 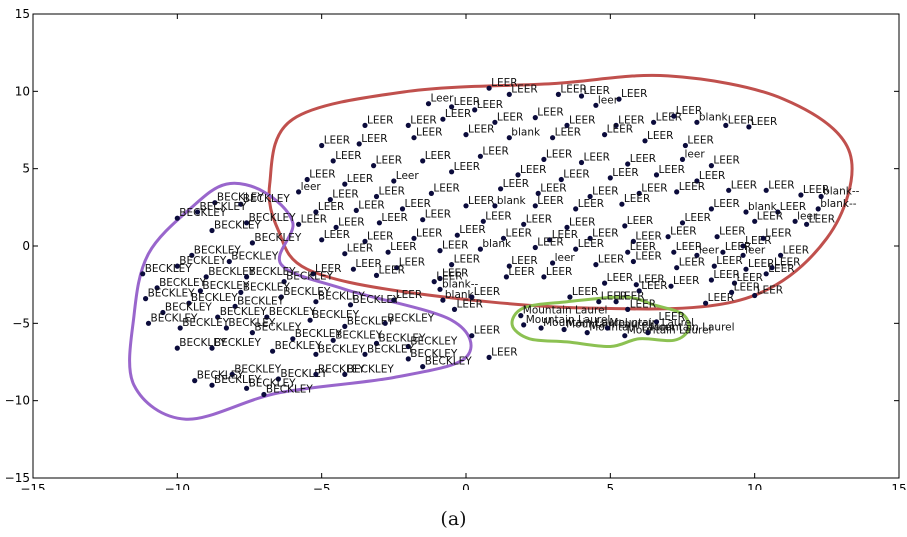 What do you see at coordinates (754, 486) in the screenshot?
I see `x-tick-label: 10` at bounding box center [754, 486].